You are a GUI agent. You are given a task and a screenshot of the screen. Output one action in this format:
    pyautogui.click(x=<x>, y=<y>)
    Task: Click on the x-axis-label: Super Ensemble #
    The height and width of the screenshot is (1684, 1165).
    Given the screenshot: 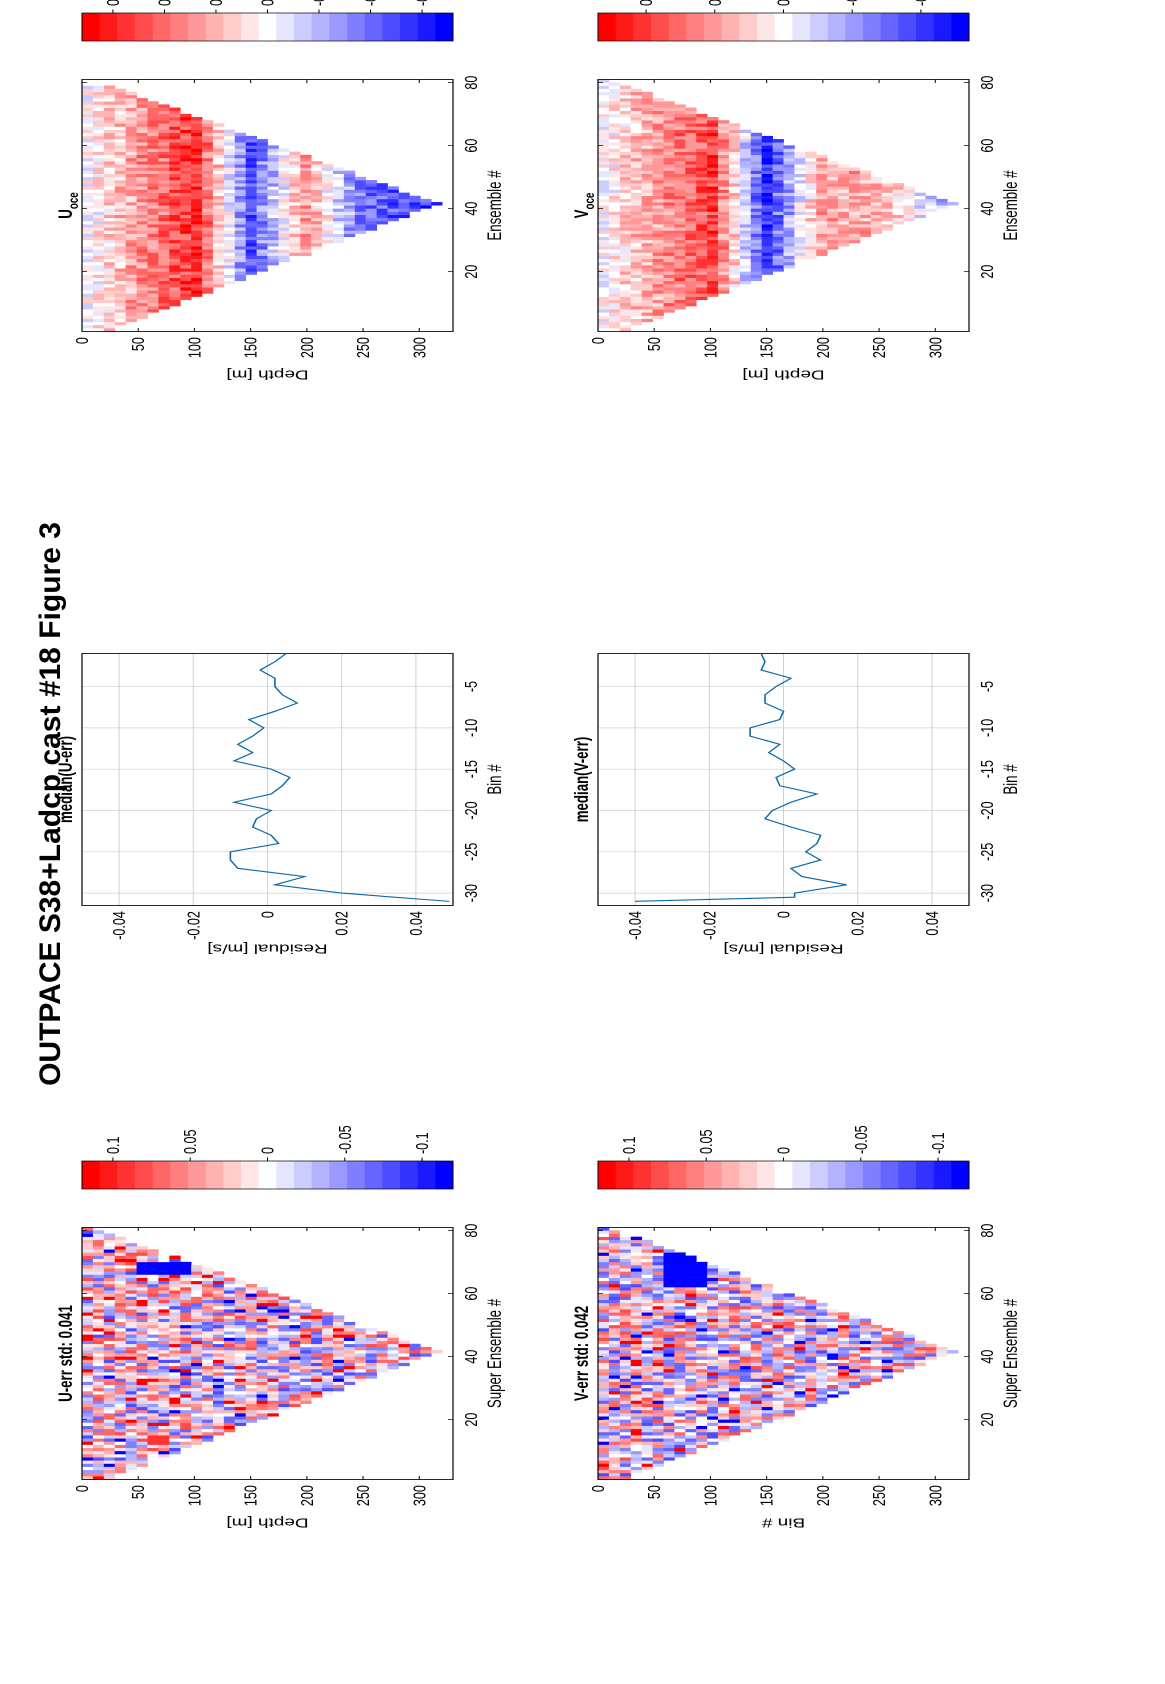 What is the action you would take?
    pyautogui.click(x=1011, y=1353)
    